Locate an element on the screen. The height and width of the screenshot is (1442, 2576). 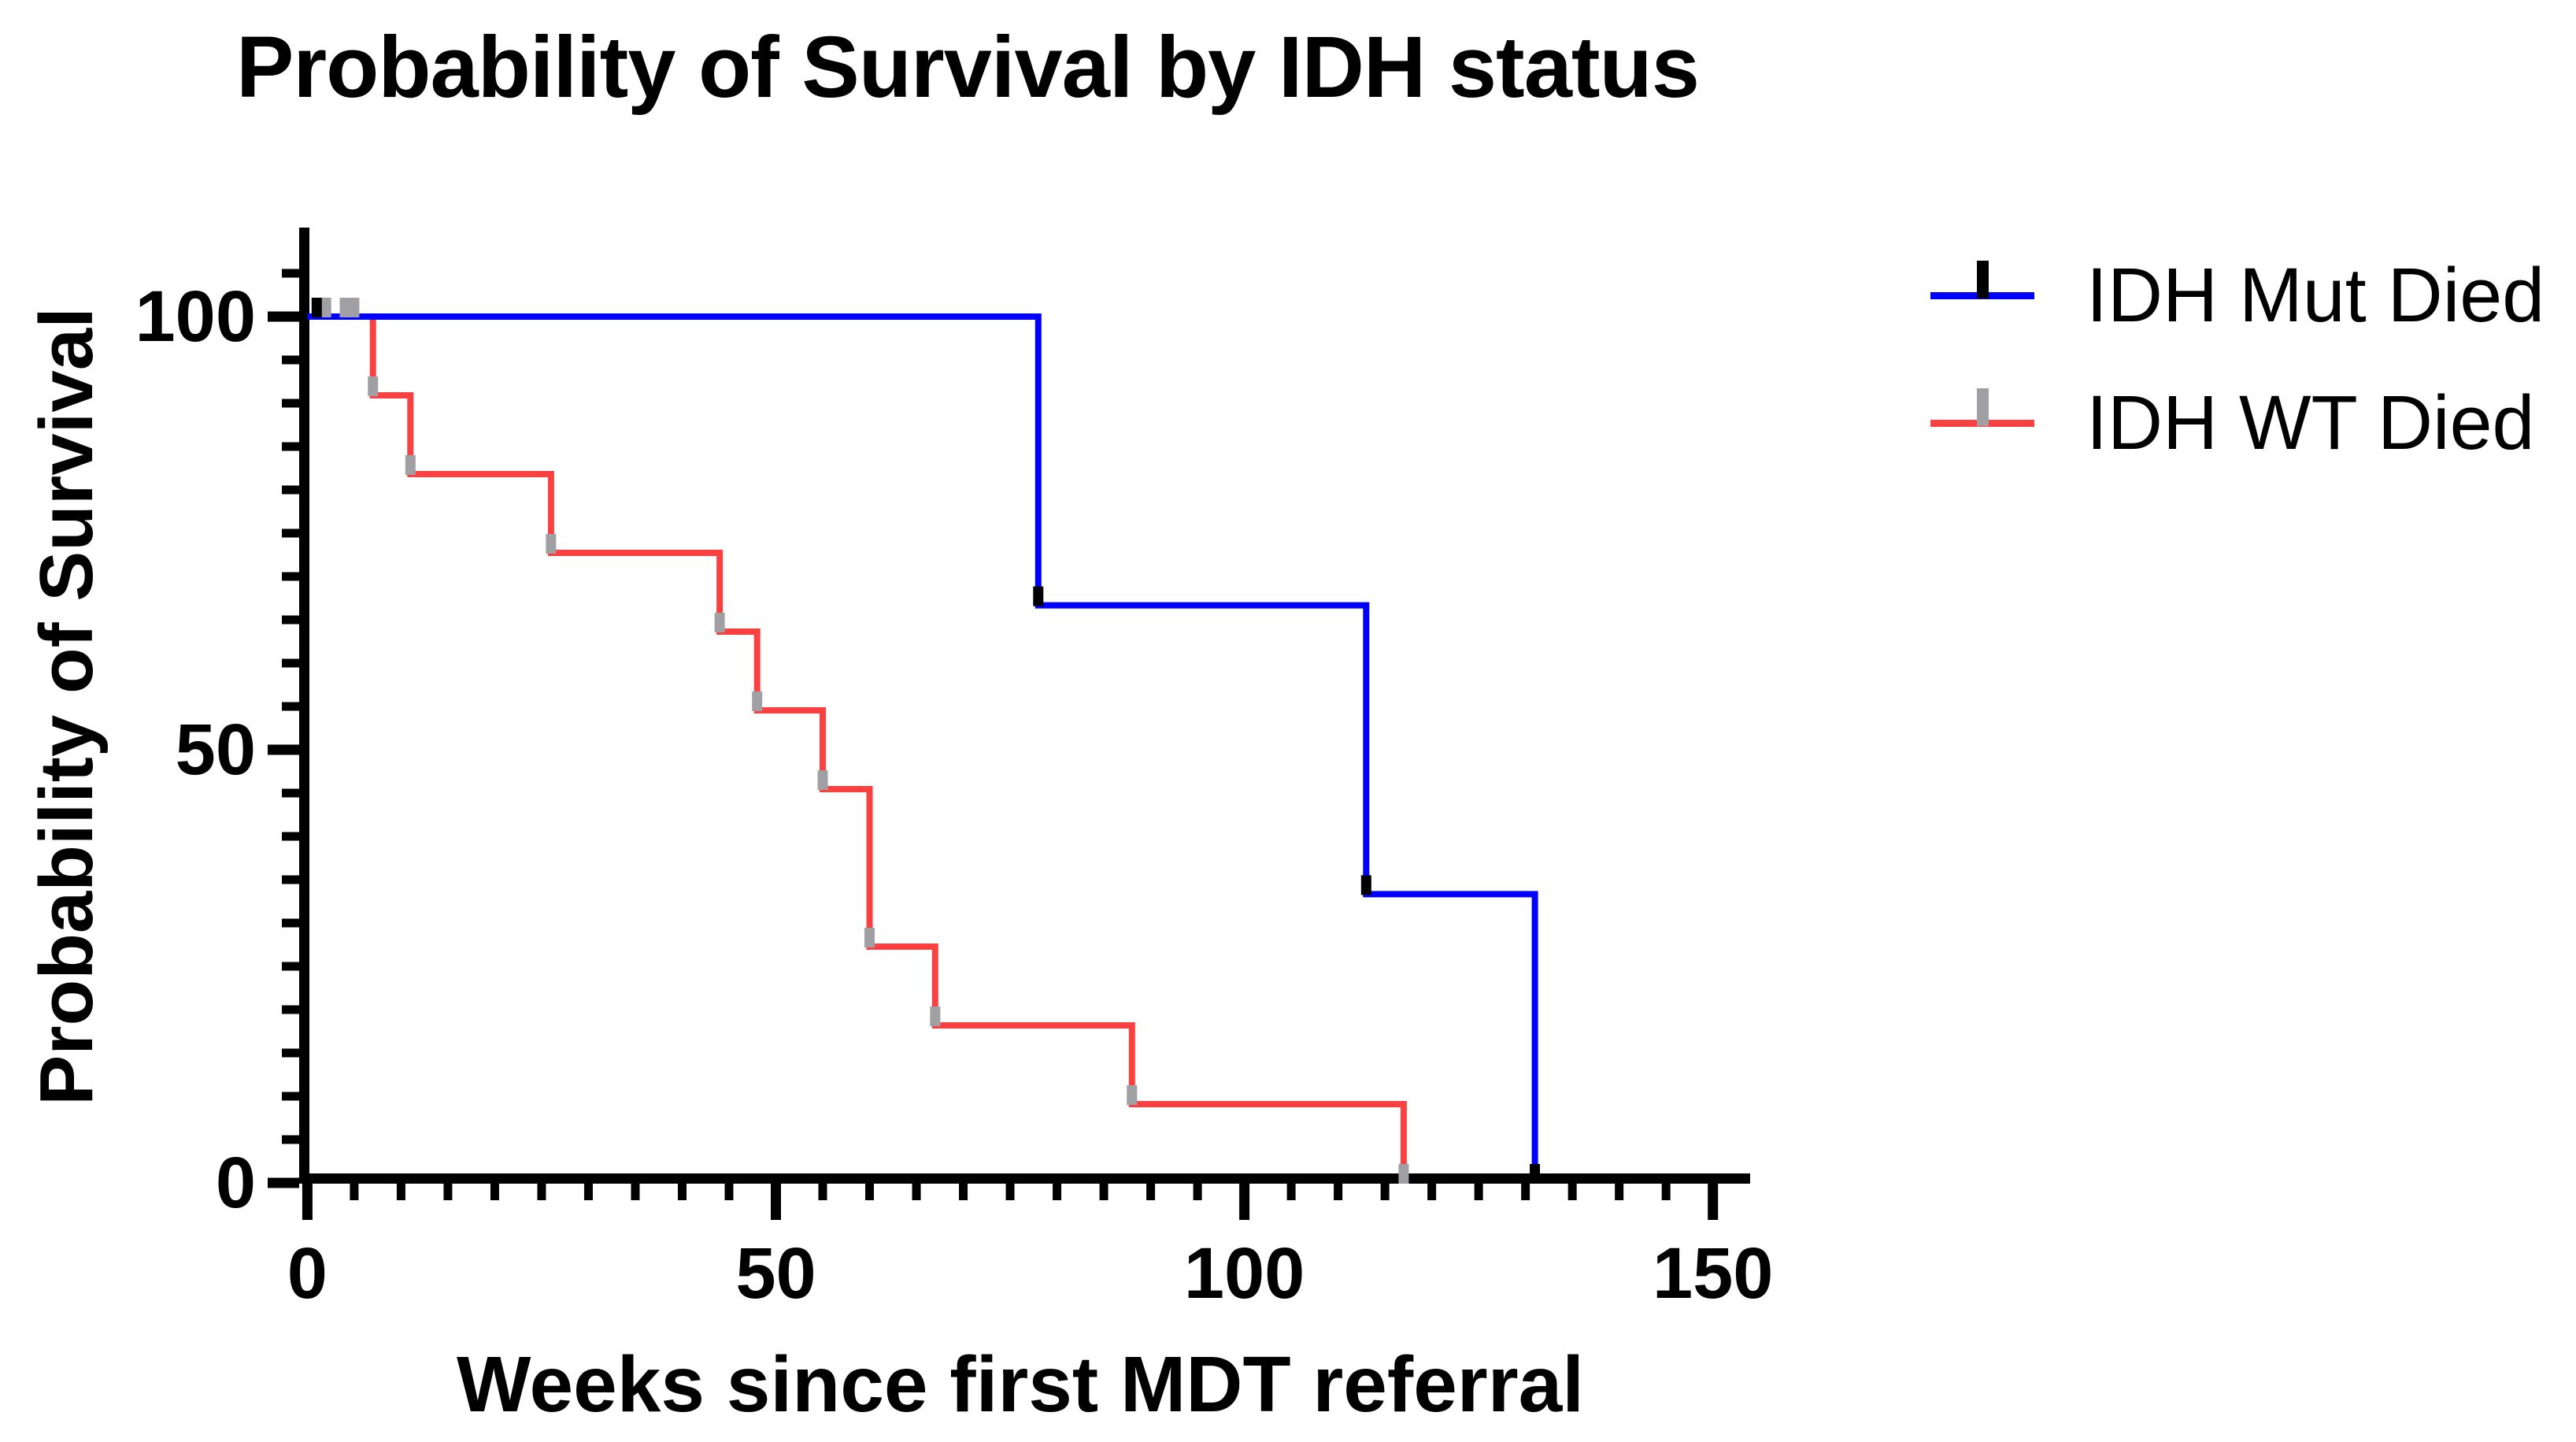
x-tick-label: 150 is located at coordinates (1713, 1274).